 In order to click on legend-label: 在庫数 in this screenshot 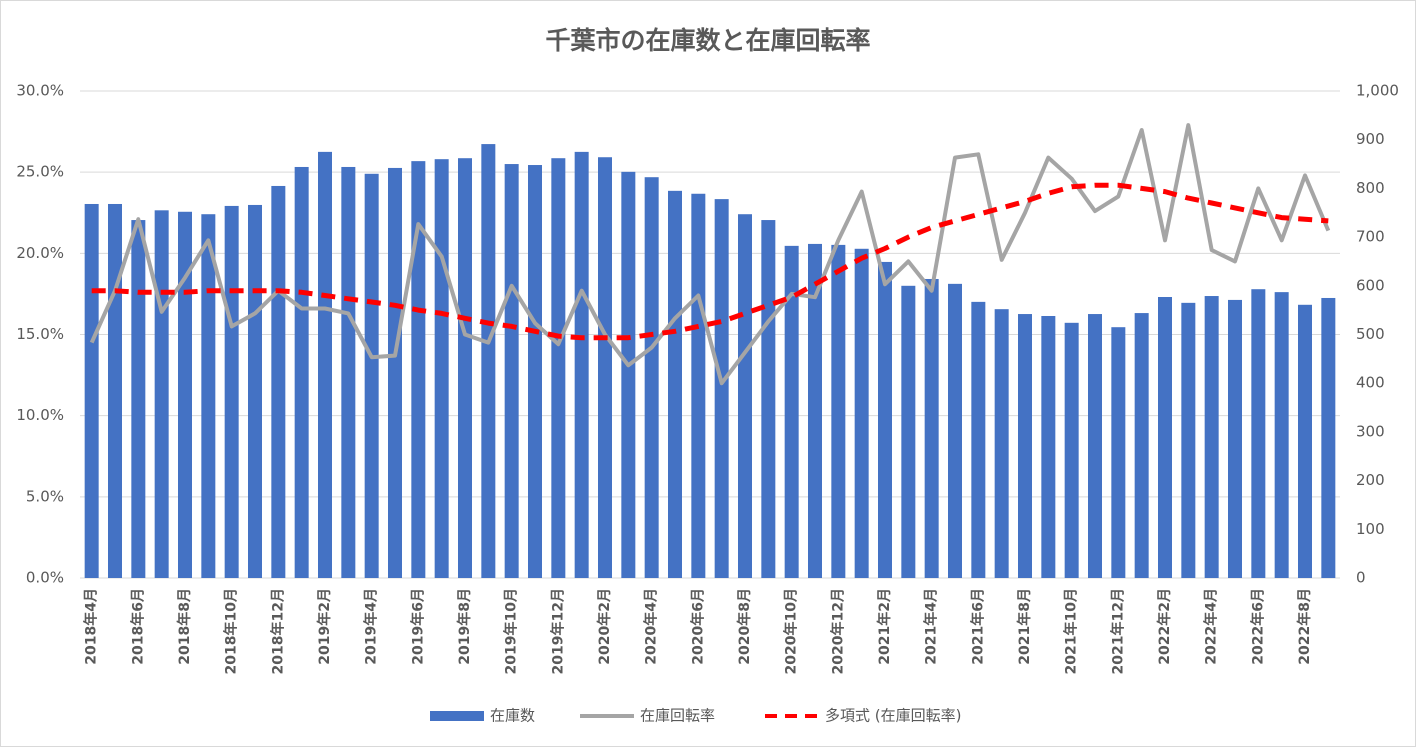, I will do `click(512, 716)`.